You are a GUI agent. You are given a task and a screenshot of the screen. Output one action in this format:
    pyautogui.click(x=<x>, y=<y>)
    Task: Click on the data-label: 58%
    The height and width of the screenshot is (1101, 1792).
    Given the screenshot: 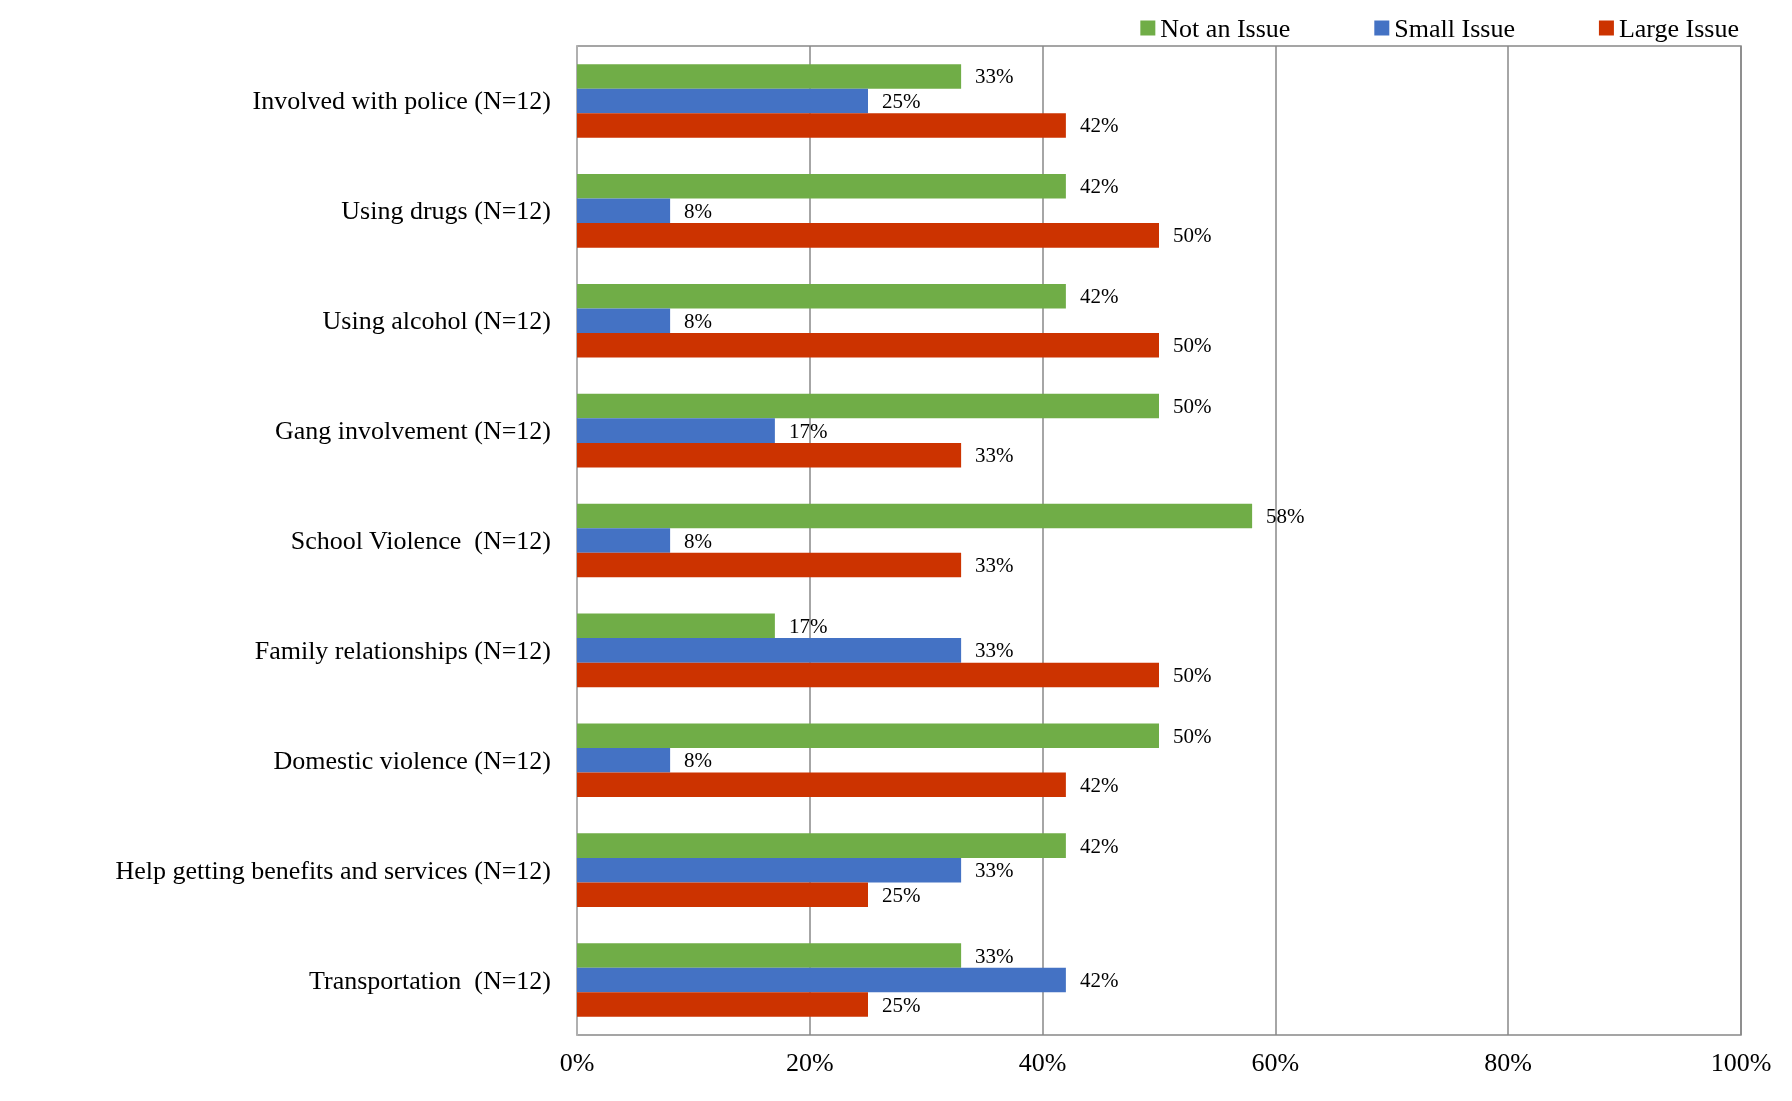 What is the action you would take?
    pyautogui.click(x=1285, y=515)
    